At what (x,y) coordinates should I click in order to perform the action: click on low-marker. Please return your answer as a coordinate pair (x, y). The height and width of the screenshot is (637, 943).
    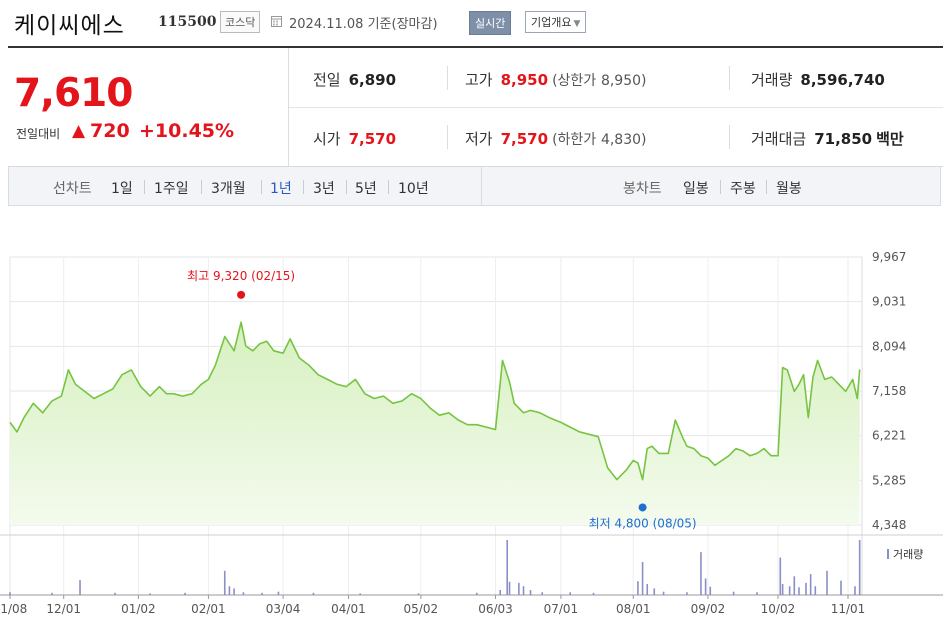
    Looking at the image, I should click on (642, 507).